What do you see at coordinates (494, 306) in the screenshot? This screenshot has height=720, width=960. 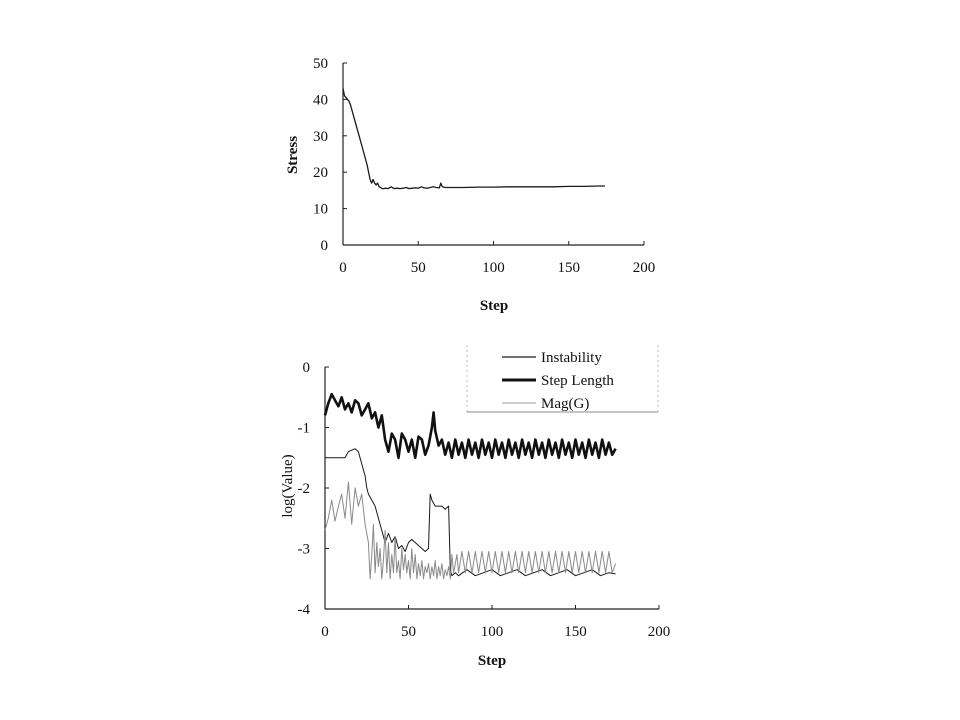 I see `stress-x-axis-title: Step` at bounding box center [494, 306].